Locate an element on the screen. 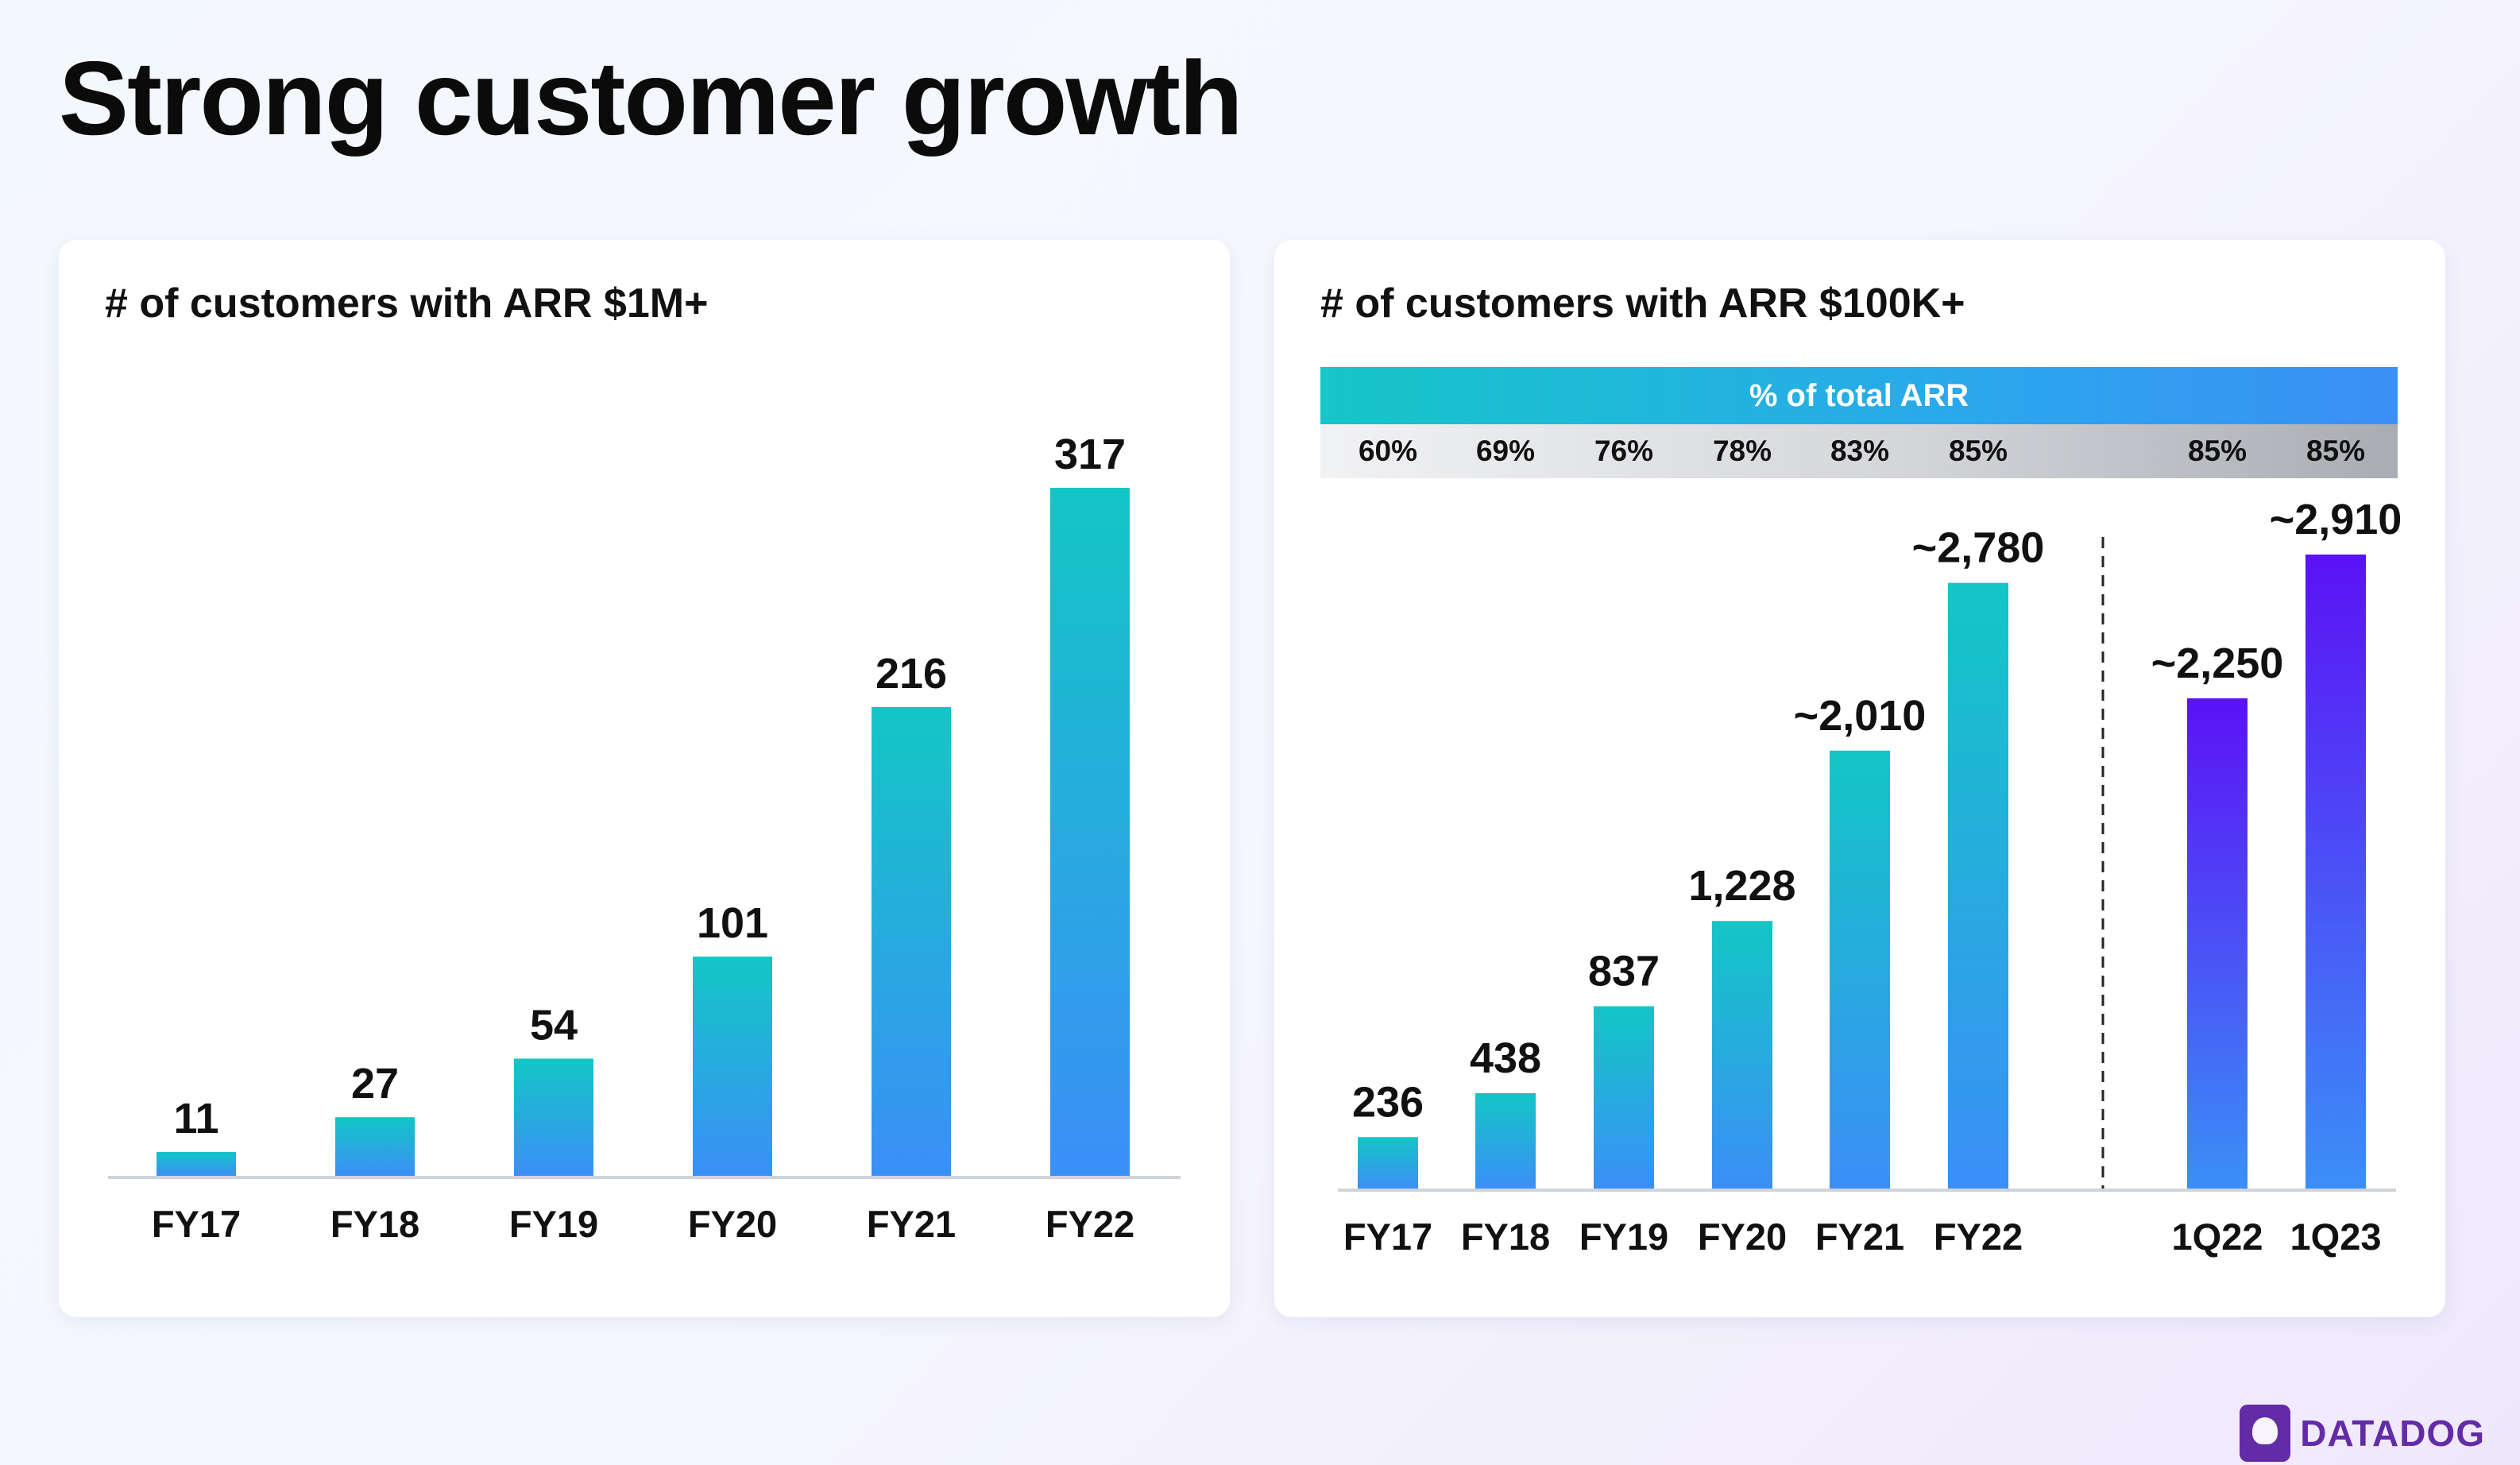  x-tick-label: 1Q23 is located at coordinates (2336, 1237).